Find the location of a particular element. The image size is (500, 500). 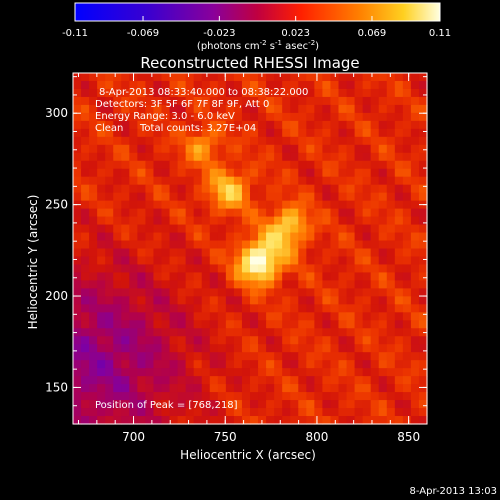

detectors-label: Detectors: 3F 5F 6F 7F 8F 9F, Att 0 is located at coordinates (182, 104).